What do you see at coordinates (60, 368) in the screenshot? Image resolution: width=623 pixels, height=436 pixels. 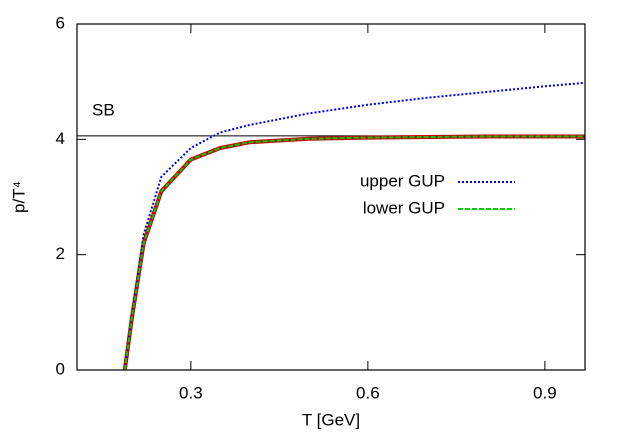 I see `y-tick-label: 0` at bounding box center [60, 368].